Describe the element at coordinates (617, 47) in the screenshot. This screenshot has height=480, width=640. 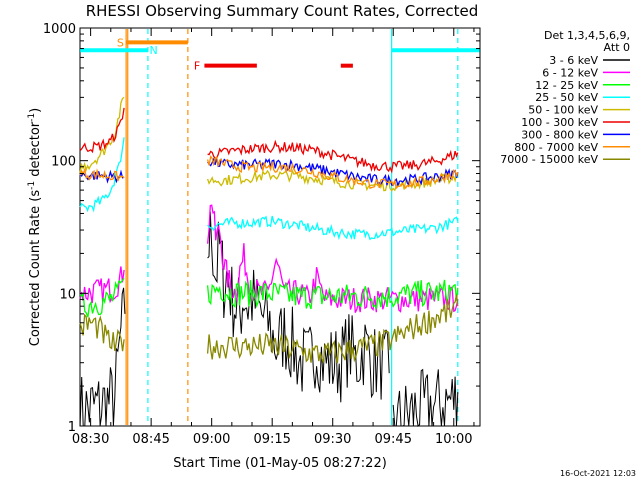
I see `legend-header-line2: Att 0` at that location.